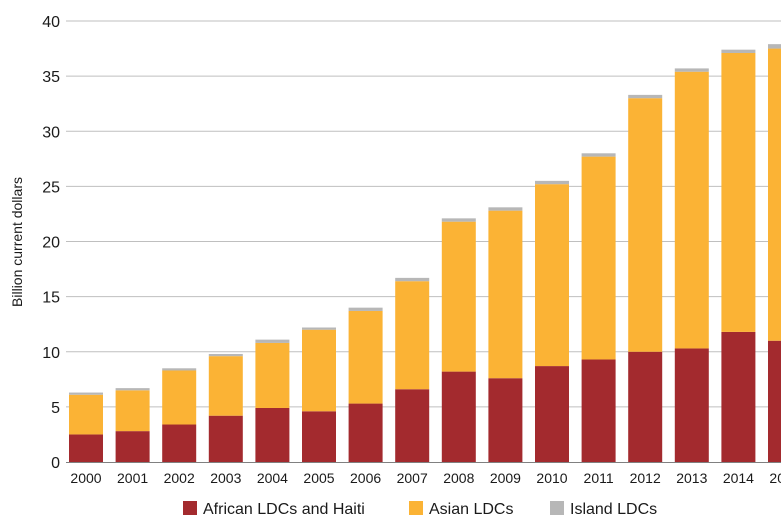  What do you see at coordinates (552, 275) in the screenshot?
I see `bar-asian-ldcs-2010` at bounding box center [552, 275].